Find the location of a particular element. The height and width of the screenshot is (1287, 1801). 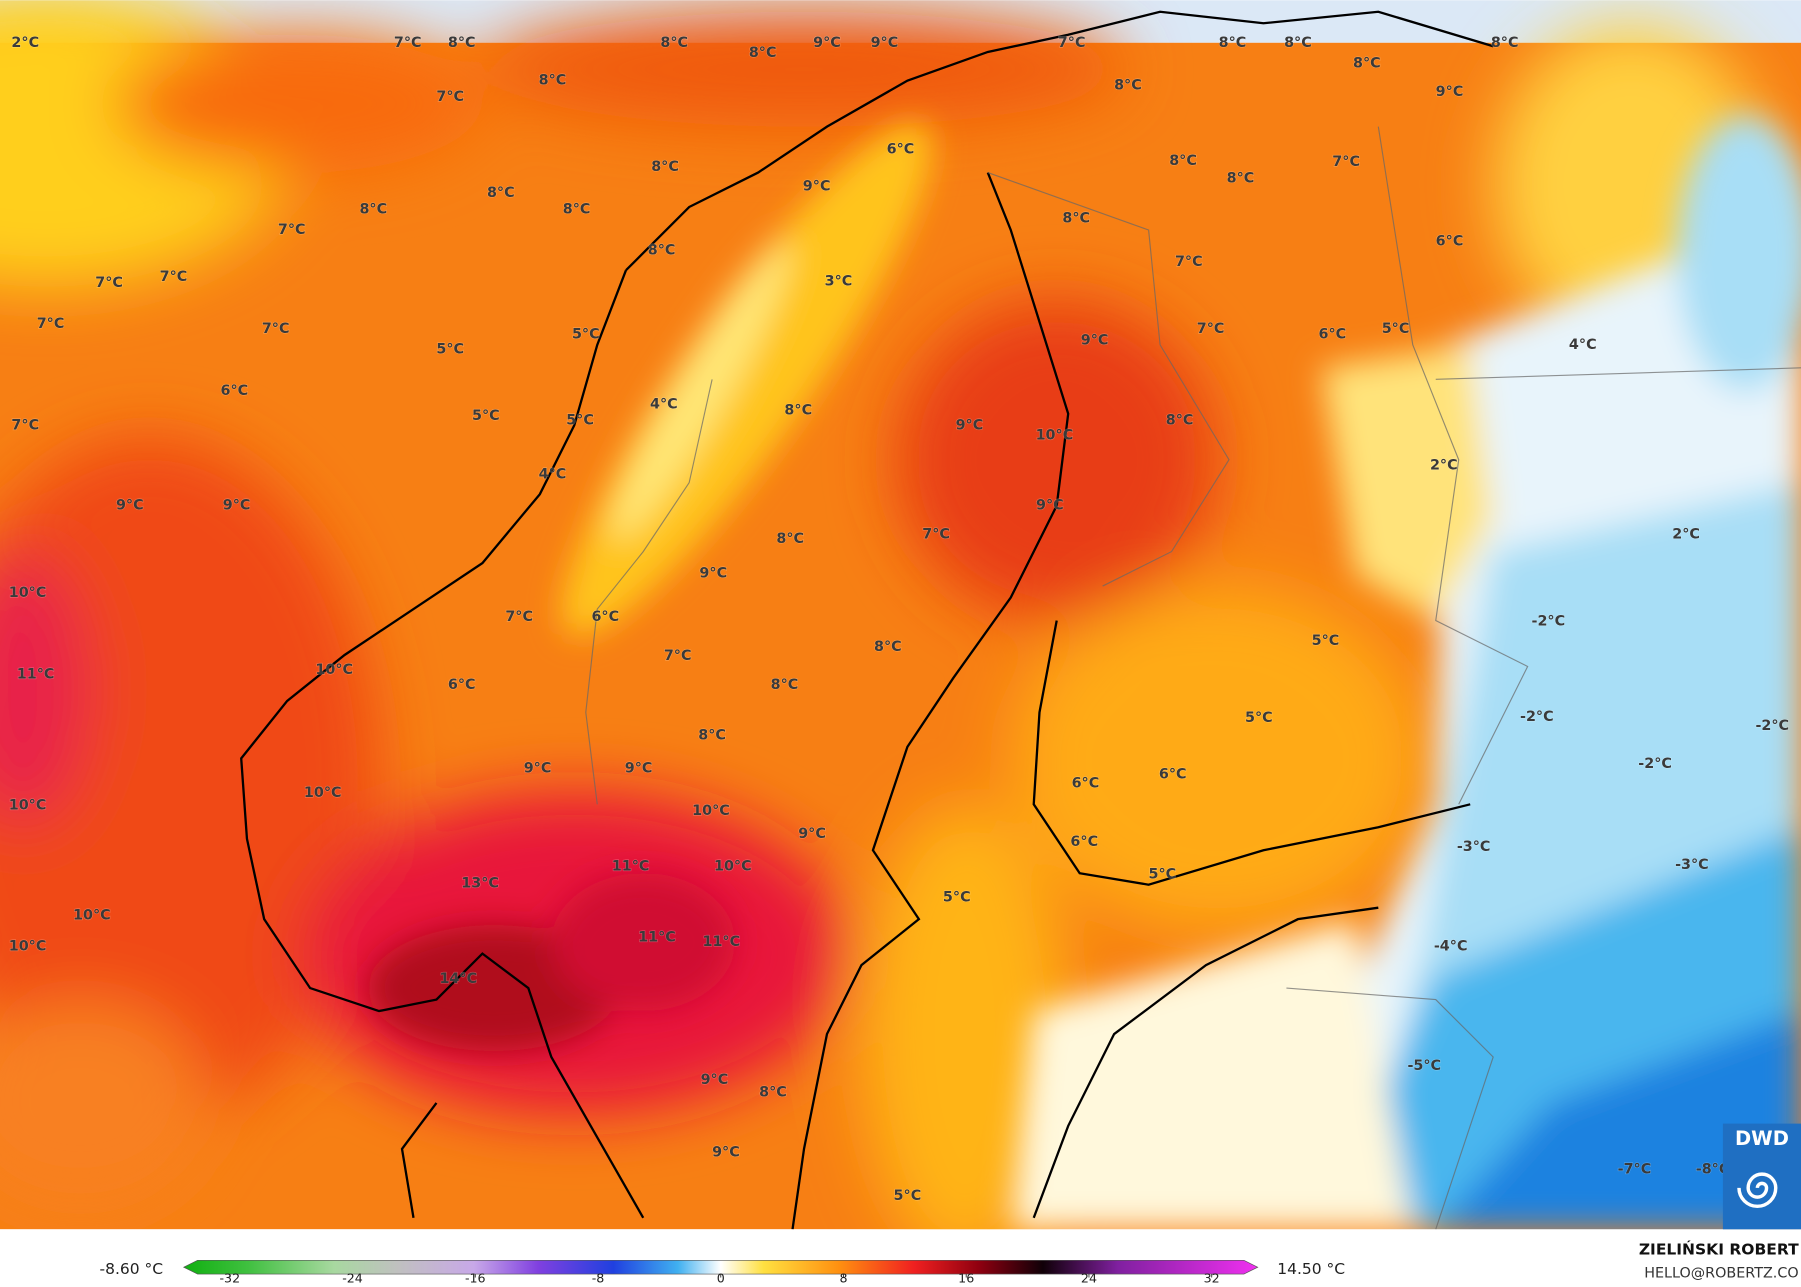

colorbar-tick-label: -24 is located at coordinates (352, 1278).